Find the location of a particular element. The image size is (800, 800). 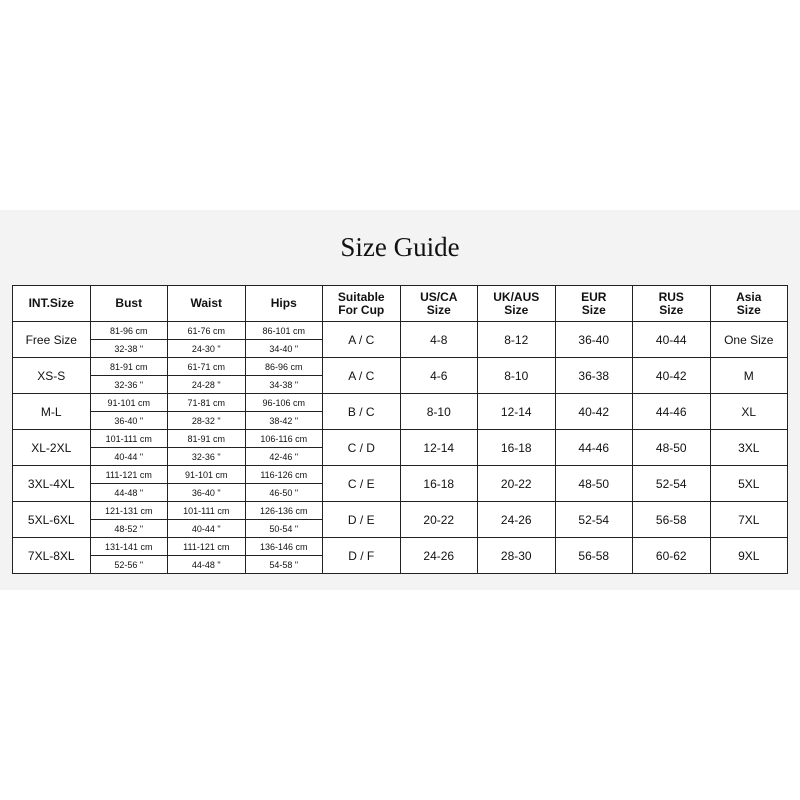

column-header: Bust is located at coordinates (128, 303).